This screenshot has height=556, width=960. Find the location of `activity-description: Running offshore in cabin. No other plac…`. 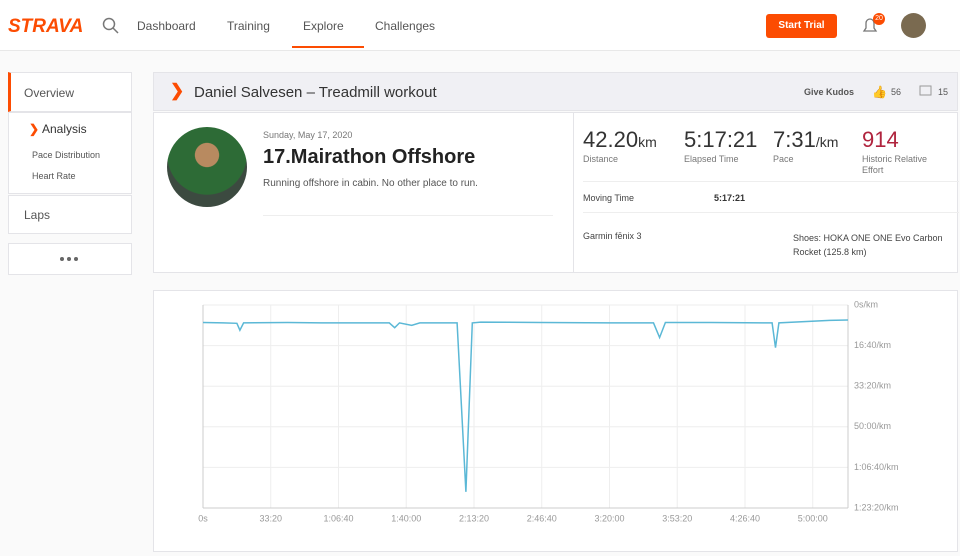

activity-description: Running offshore in cabin. No other plac… is located at coordinates (370, 183).